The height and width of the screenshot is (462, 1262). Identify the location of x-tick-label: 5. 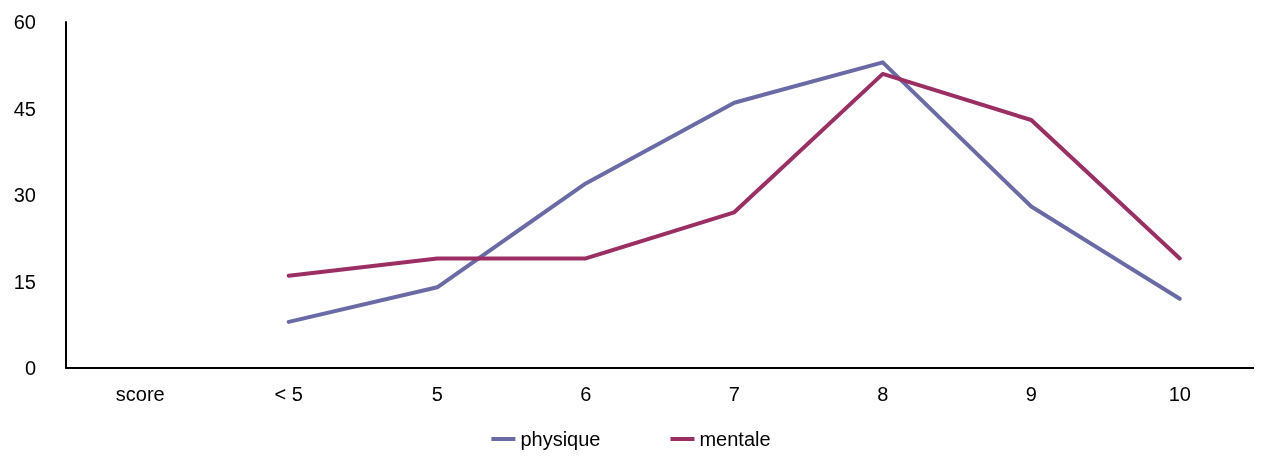
(437, 394).